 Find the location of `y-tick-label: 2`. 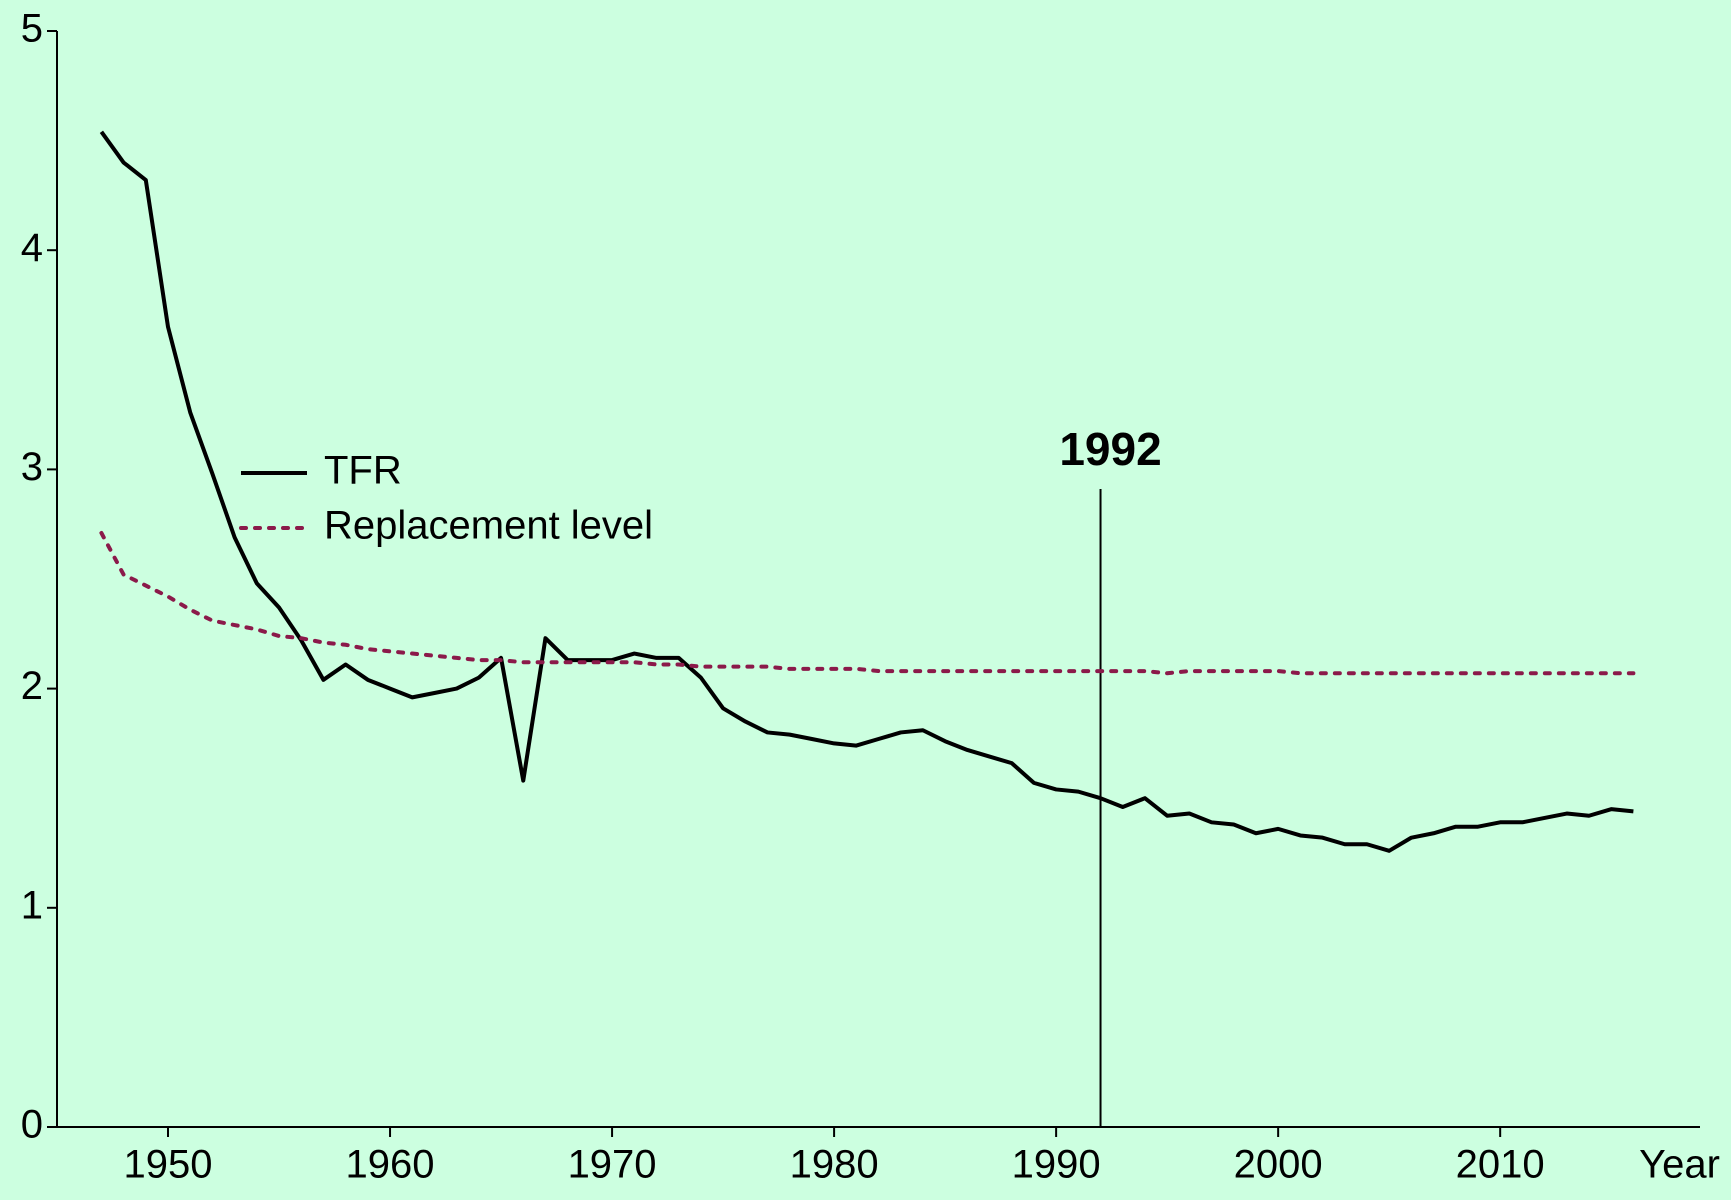

y-tick-label: 2 is located at coordinates (32, 686).